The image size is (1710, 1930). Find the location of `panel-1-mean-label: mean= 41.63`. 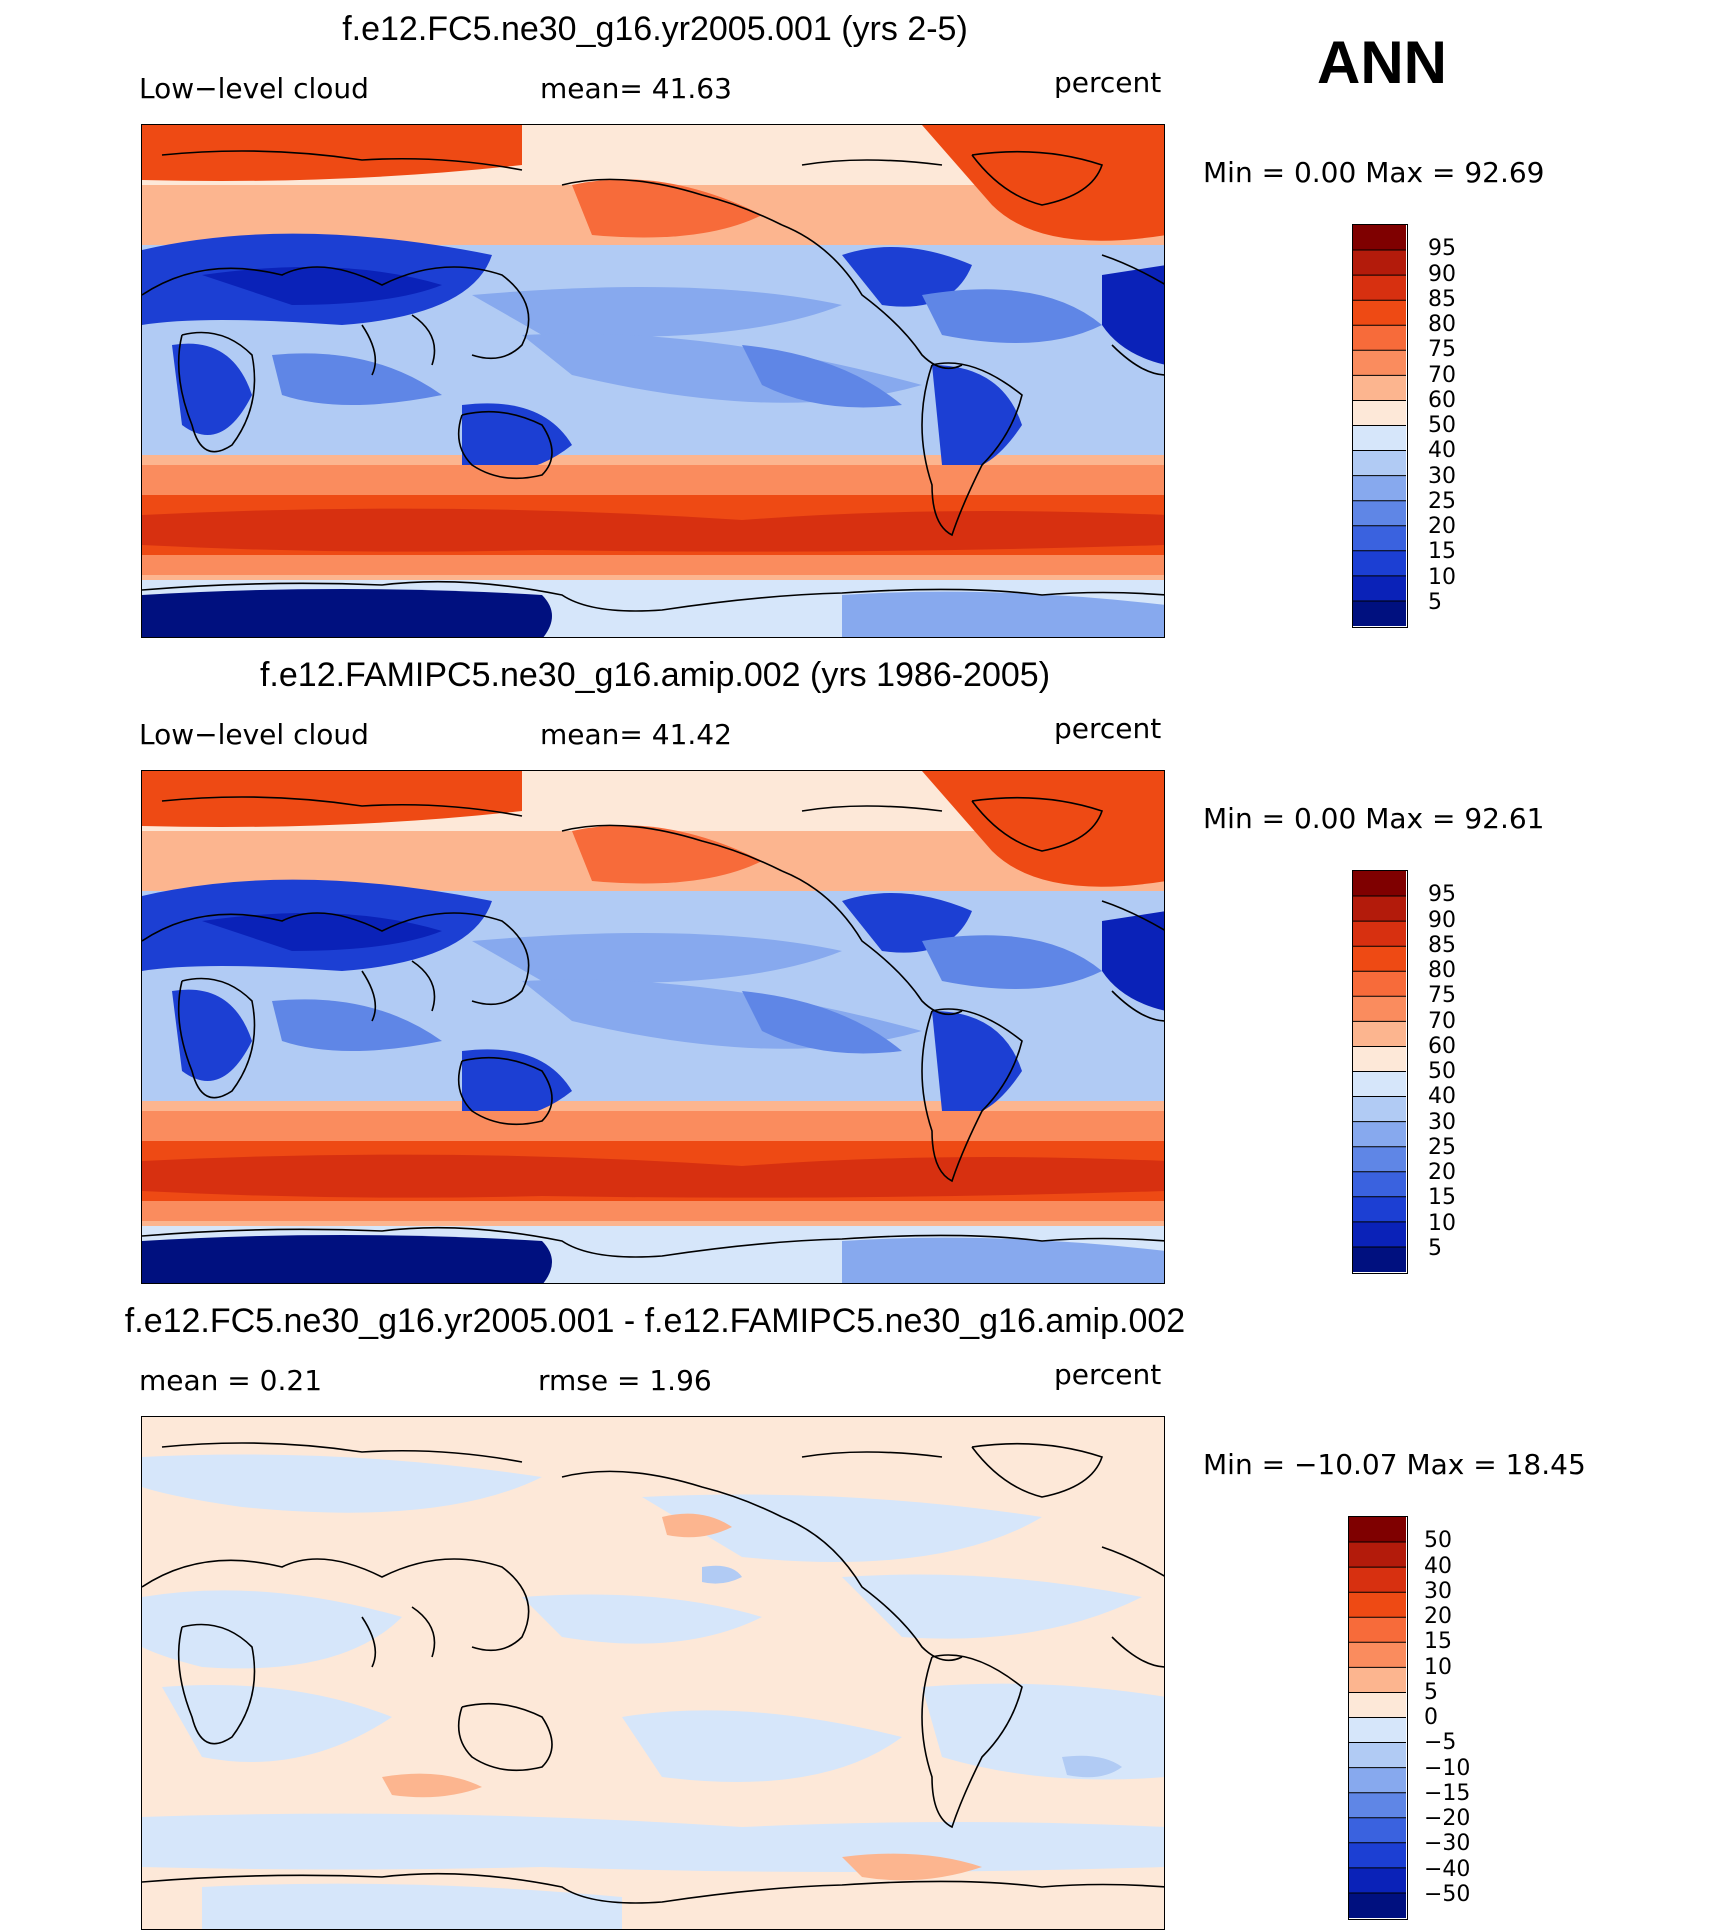

panel-1-mean-label: mean= 41.63 is located at coordinates (636, 88).